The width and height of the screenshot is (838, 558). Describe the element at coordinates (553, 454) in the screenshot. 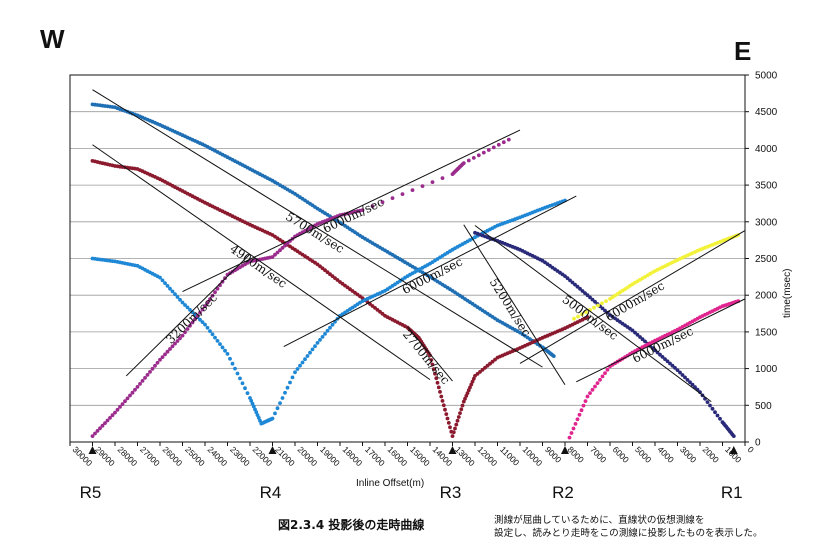

I see `x-tick-label: 9000` at that location.